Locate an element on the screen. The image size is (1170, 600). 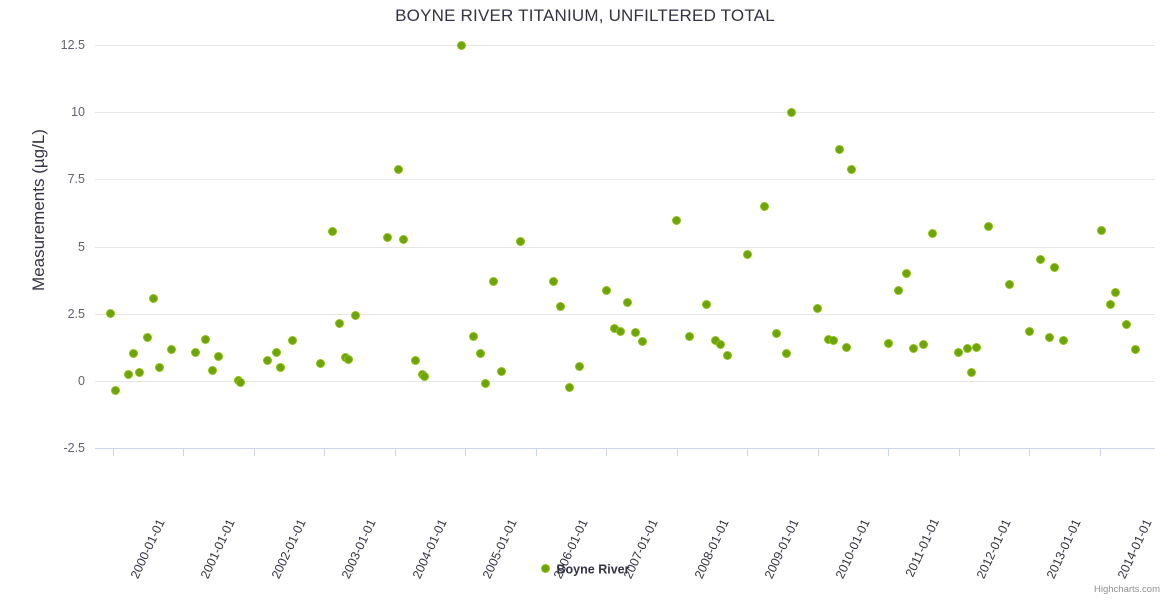
y-axis-tick-label: 10 is located at coordinates (78, 112).